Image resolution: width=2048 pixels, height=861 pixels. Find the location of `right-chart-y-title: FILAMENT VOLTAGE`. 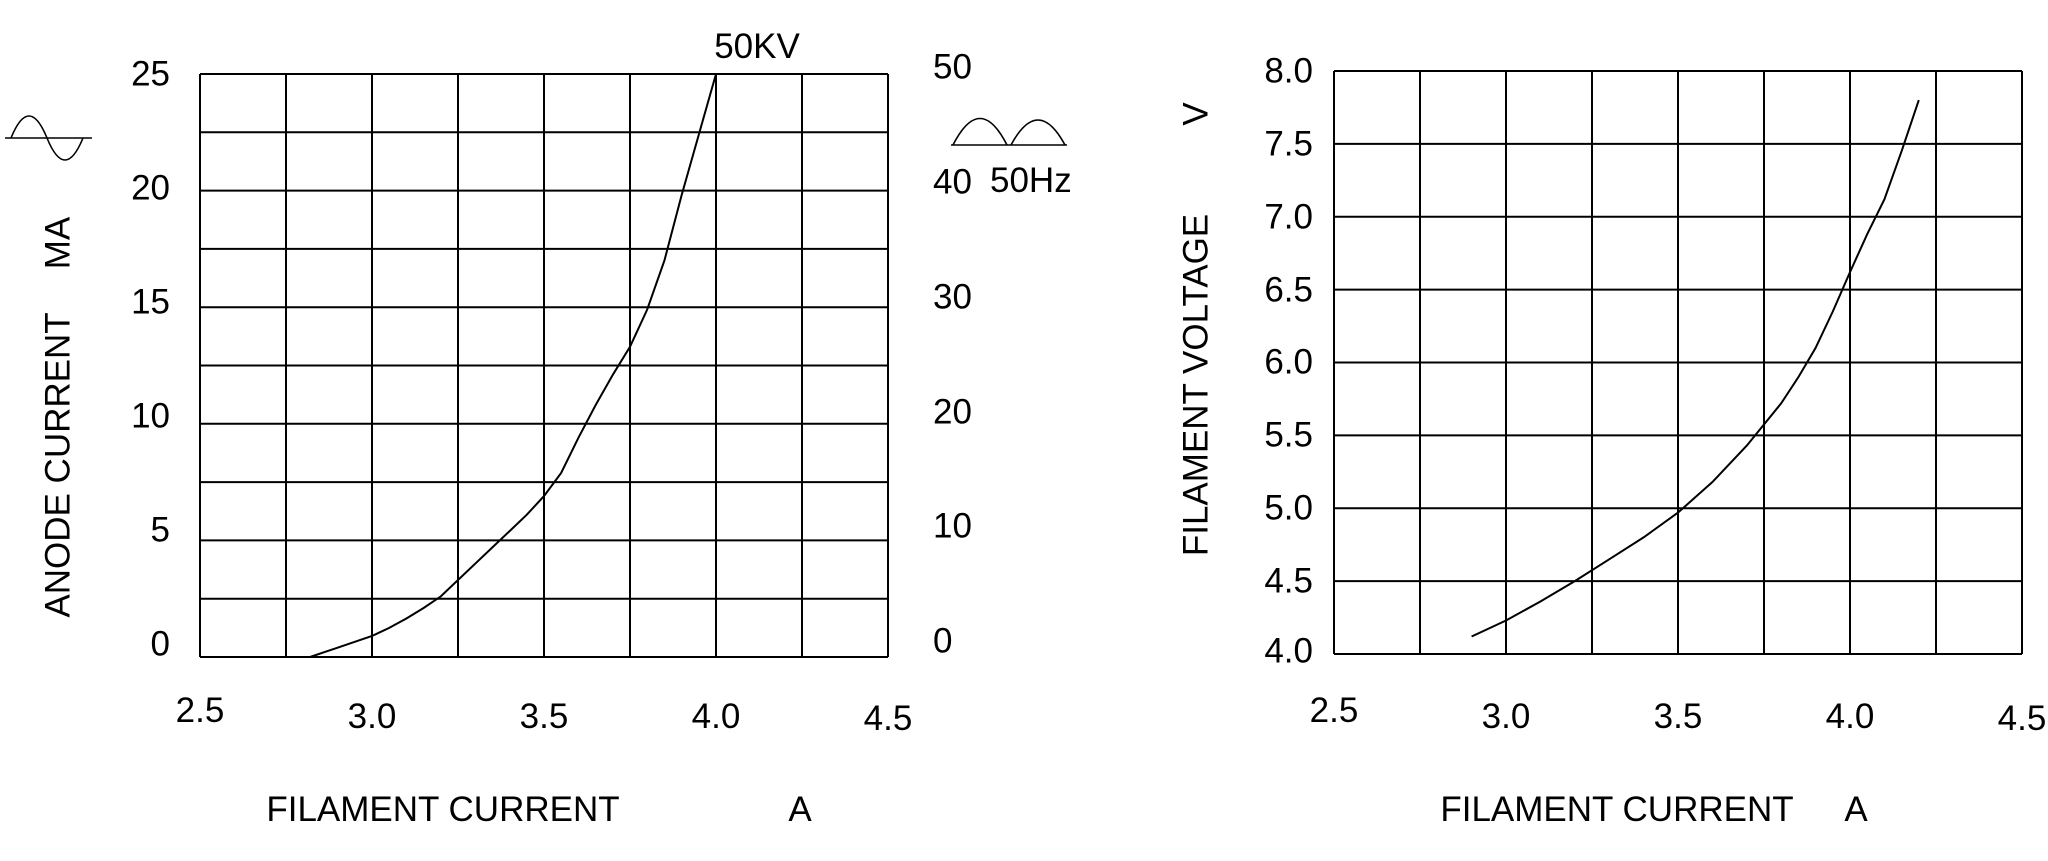

right-chart-y-title: FILAMENT VOLTAGE is located at coordinates (1196, 385).